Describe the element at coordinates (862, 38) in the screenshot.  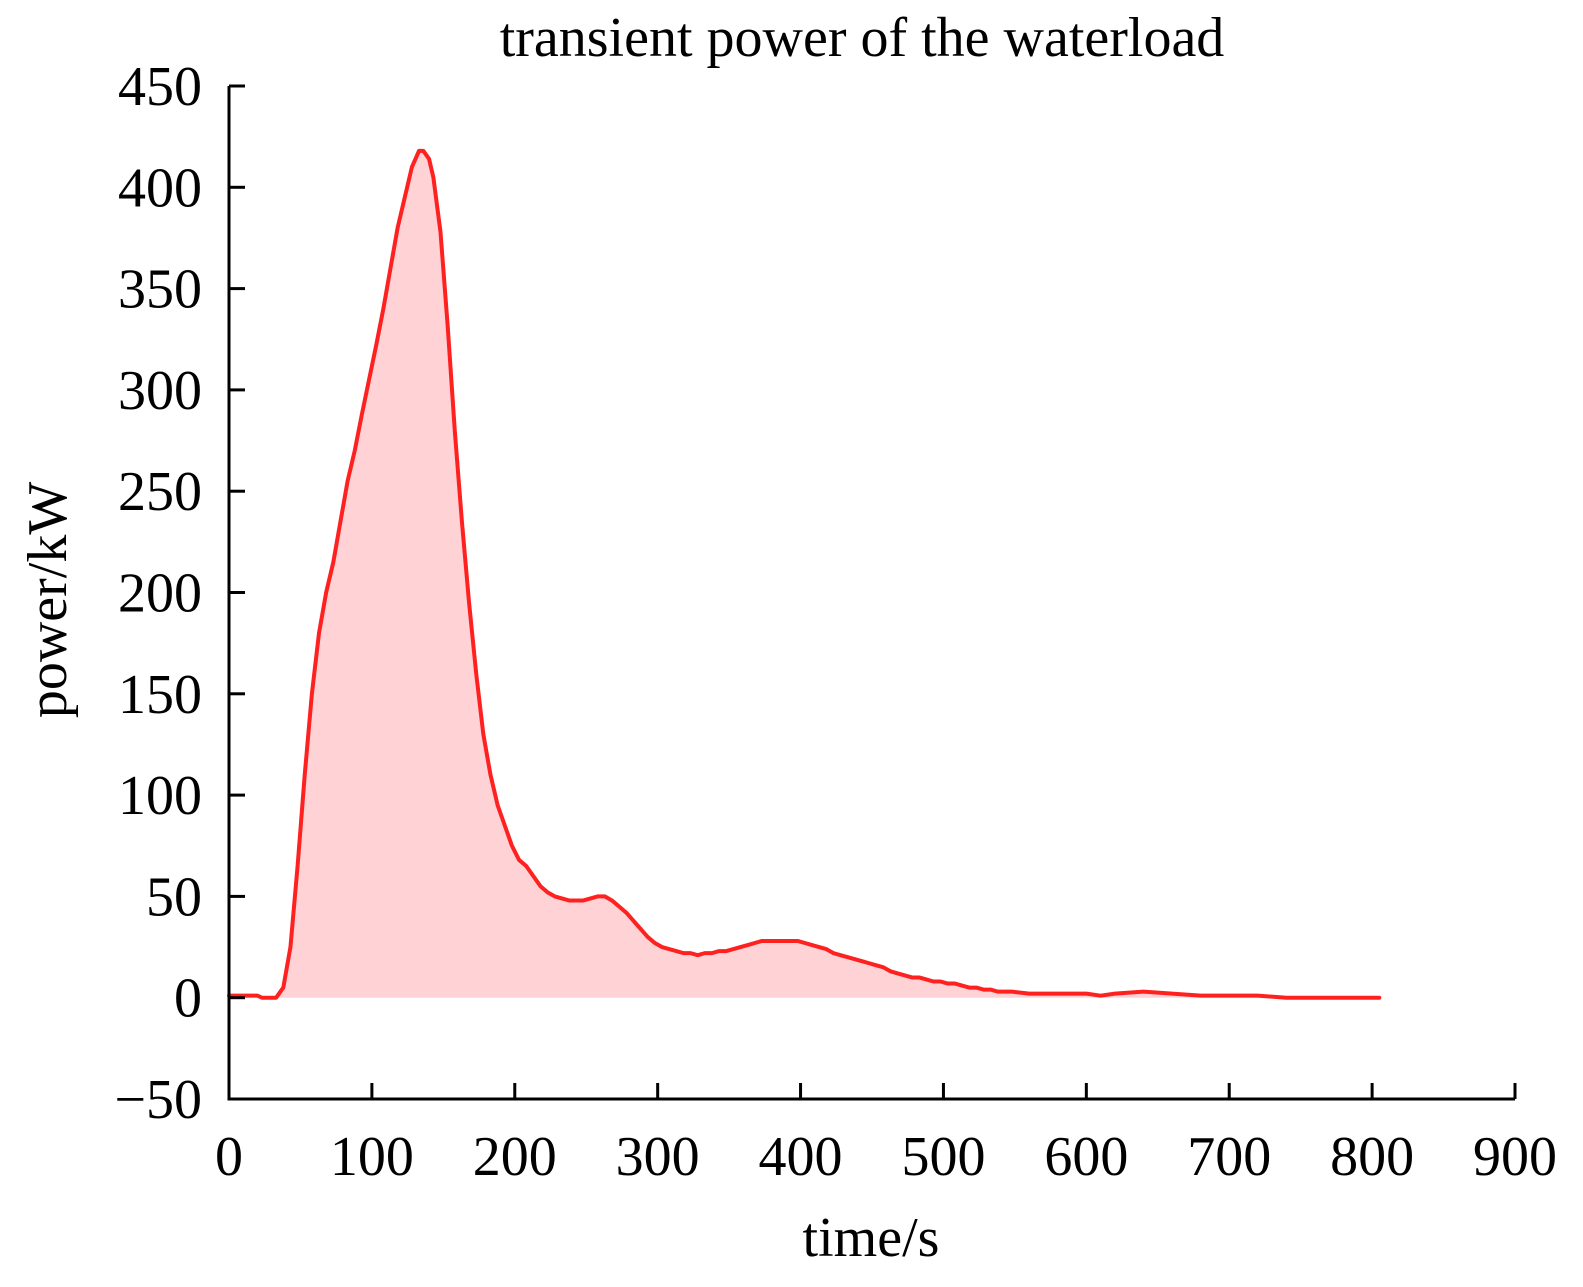
I see `chart-title: transient power of the waterload` at that location.